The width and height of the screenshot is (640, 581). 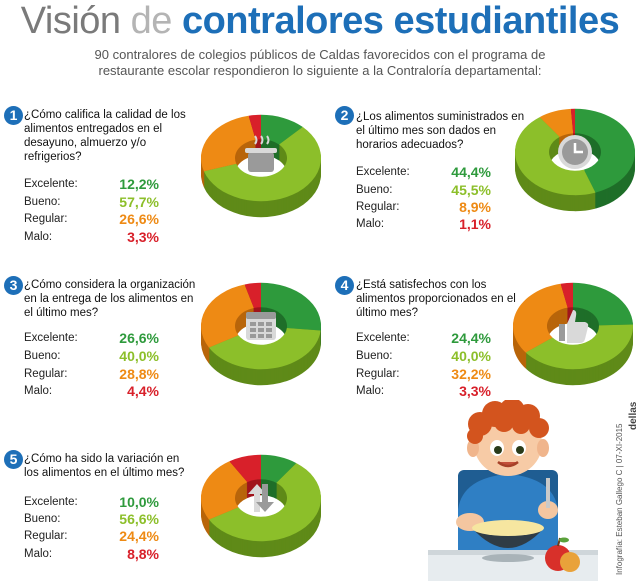 I want to click on legend-row-5-malo: Malo: 8,8%, so click(x=91, y=554).